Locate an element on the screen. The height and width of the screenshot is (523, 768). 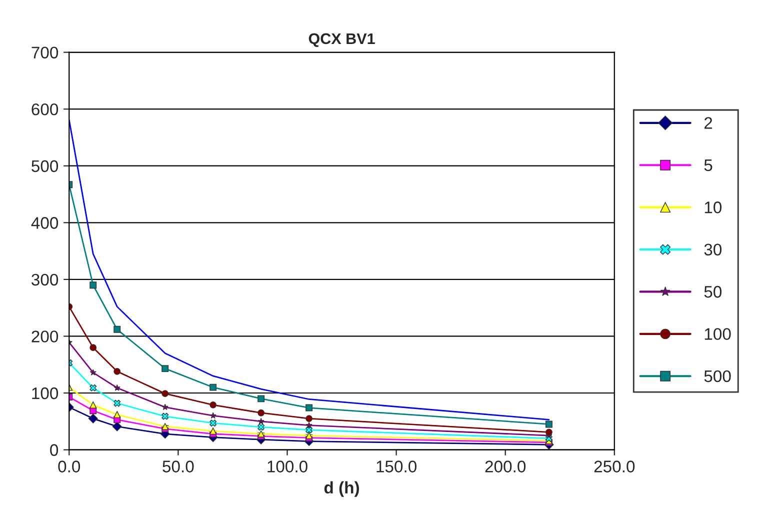
y-tick-label: 700 is located at coordinates (45, 52).